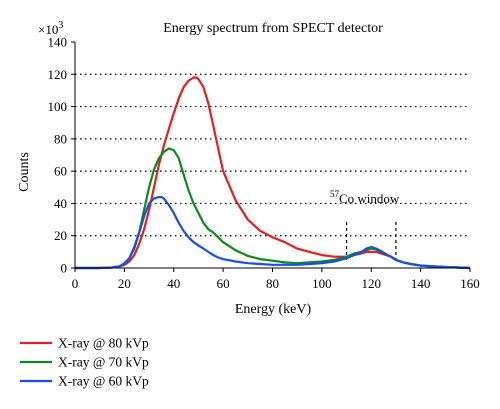  What do you see at coordinates (58, 106) in the screenshot?
I see `y-tick-label-100: 100` at bounding box center [58, 106].